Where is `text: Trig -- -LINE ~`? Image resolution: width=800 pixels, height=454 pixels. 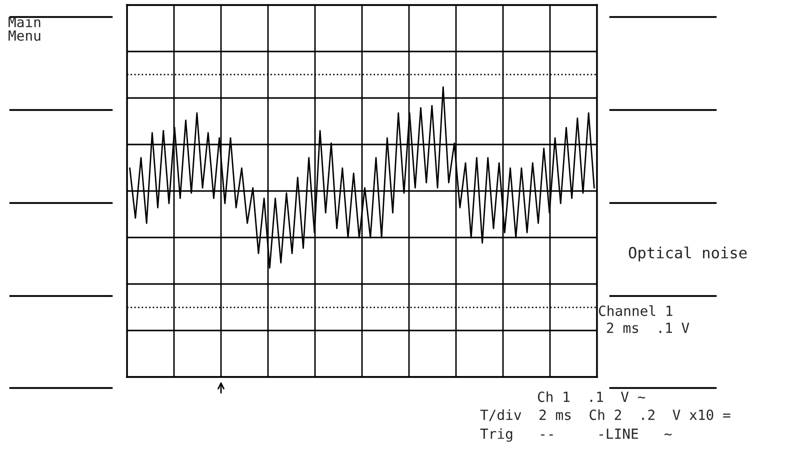
text: Trig -- -LINE ~ is located at coordinates (576, 435).